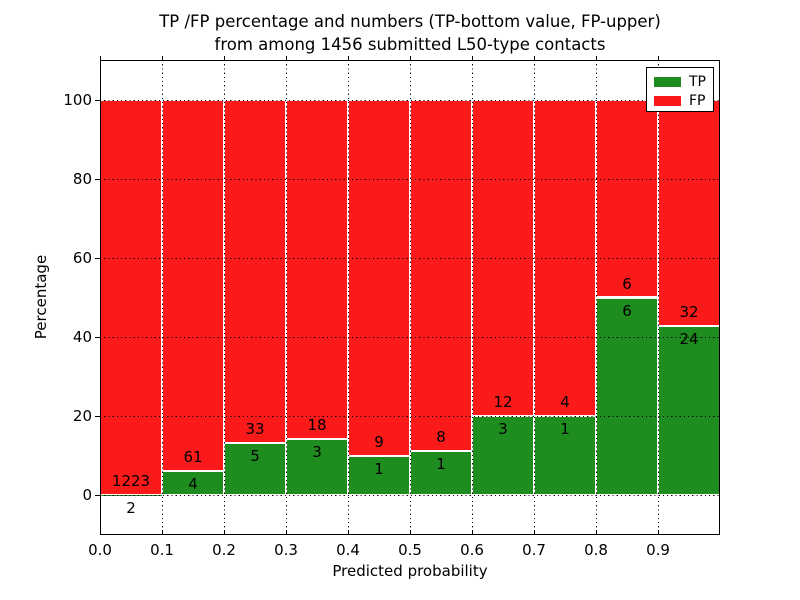  I want to click on fp-count-label: 61, so click(193, 457).